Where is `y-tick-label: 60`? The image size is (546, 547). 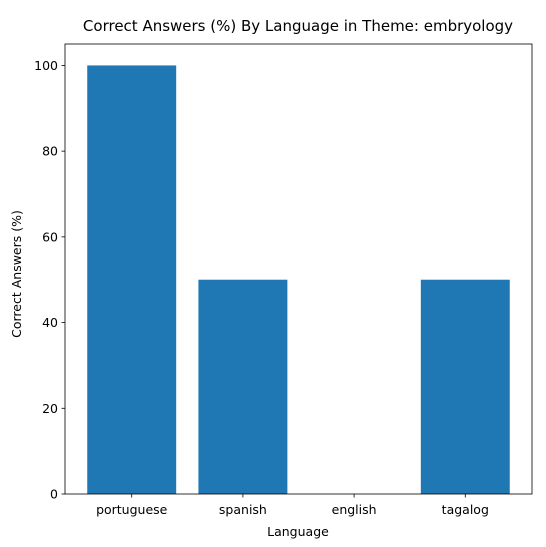
y-tick-label: 60 is located at coordinates (50, 236).